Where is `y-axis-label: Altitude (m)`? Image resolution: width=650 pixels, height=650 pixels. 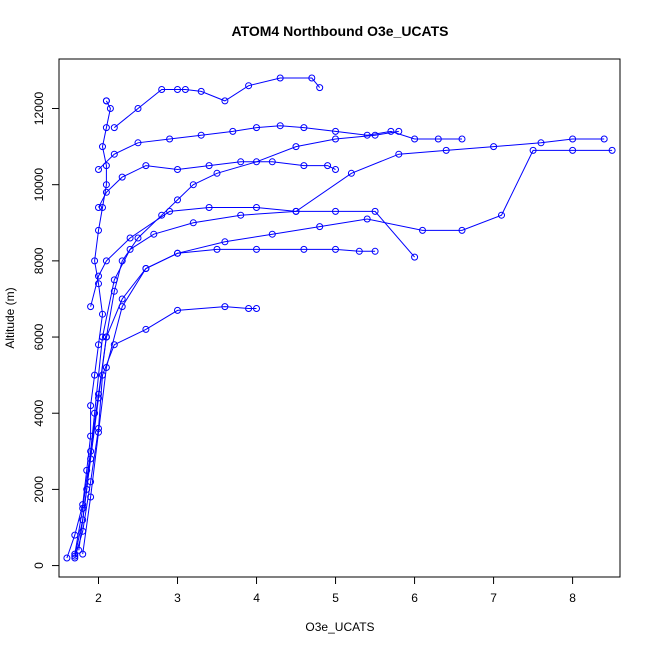
y-axis-label: Altitude (m) is located at coordinates (10, 317).